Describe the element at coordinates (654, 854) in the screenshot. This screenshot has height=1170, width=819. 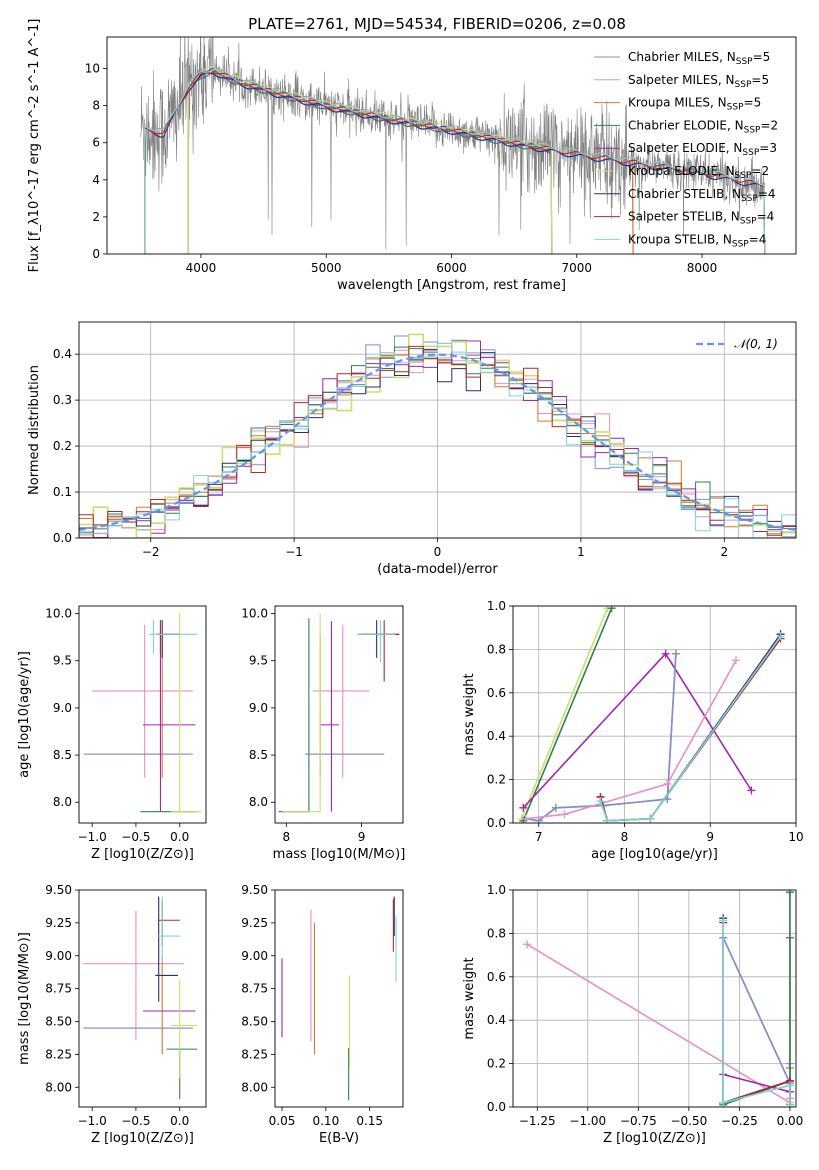
I see `x-axis-label: age [log10(age/yr)]` at that location.